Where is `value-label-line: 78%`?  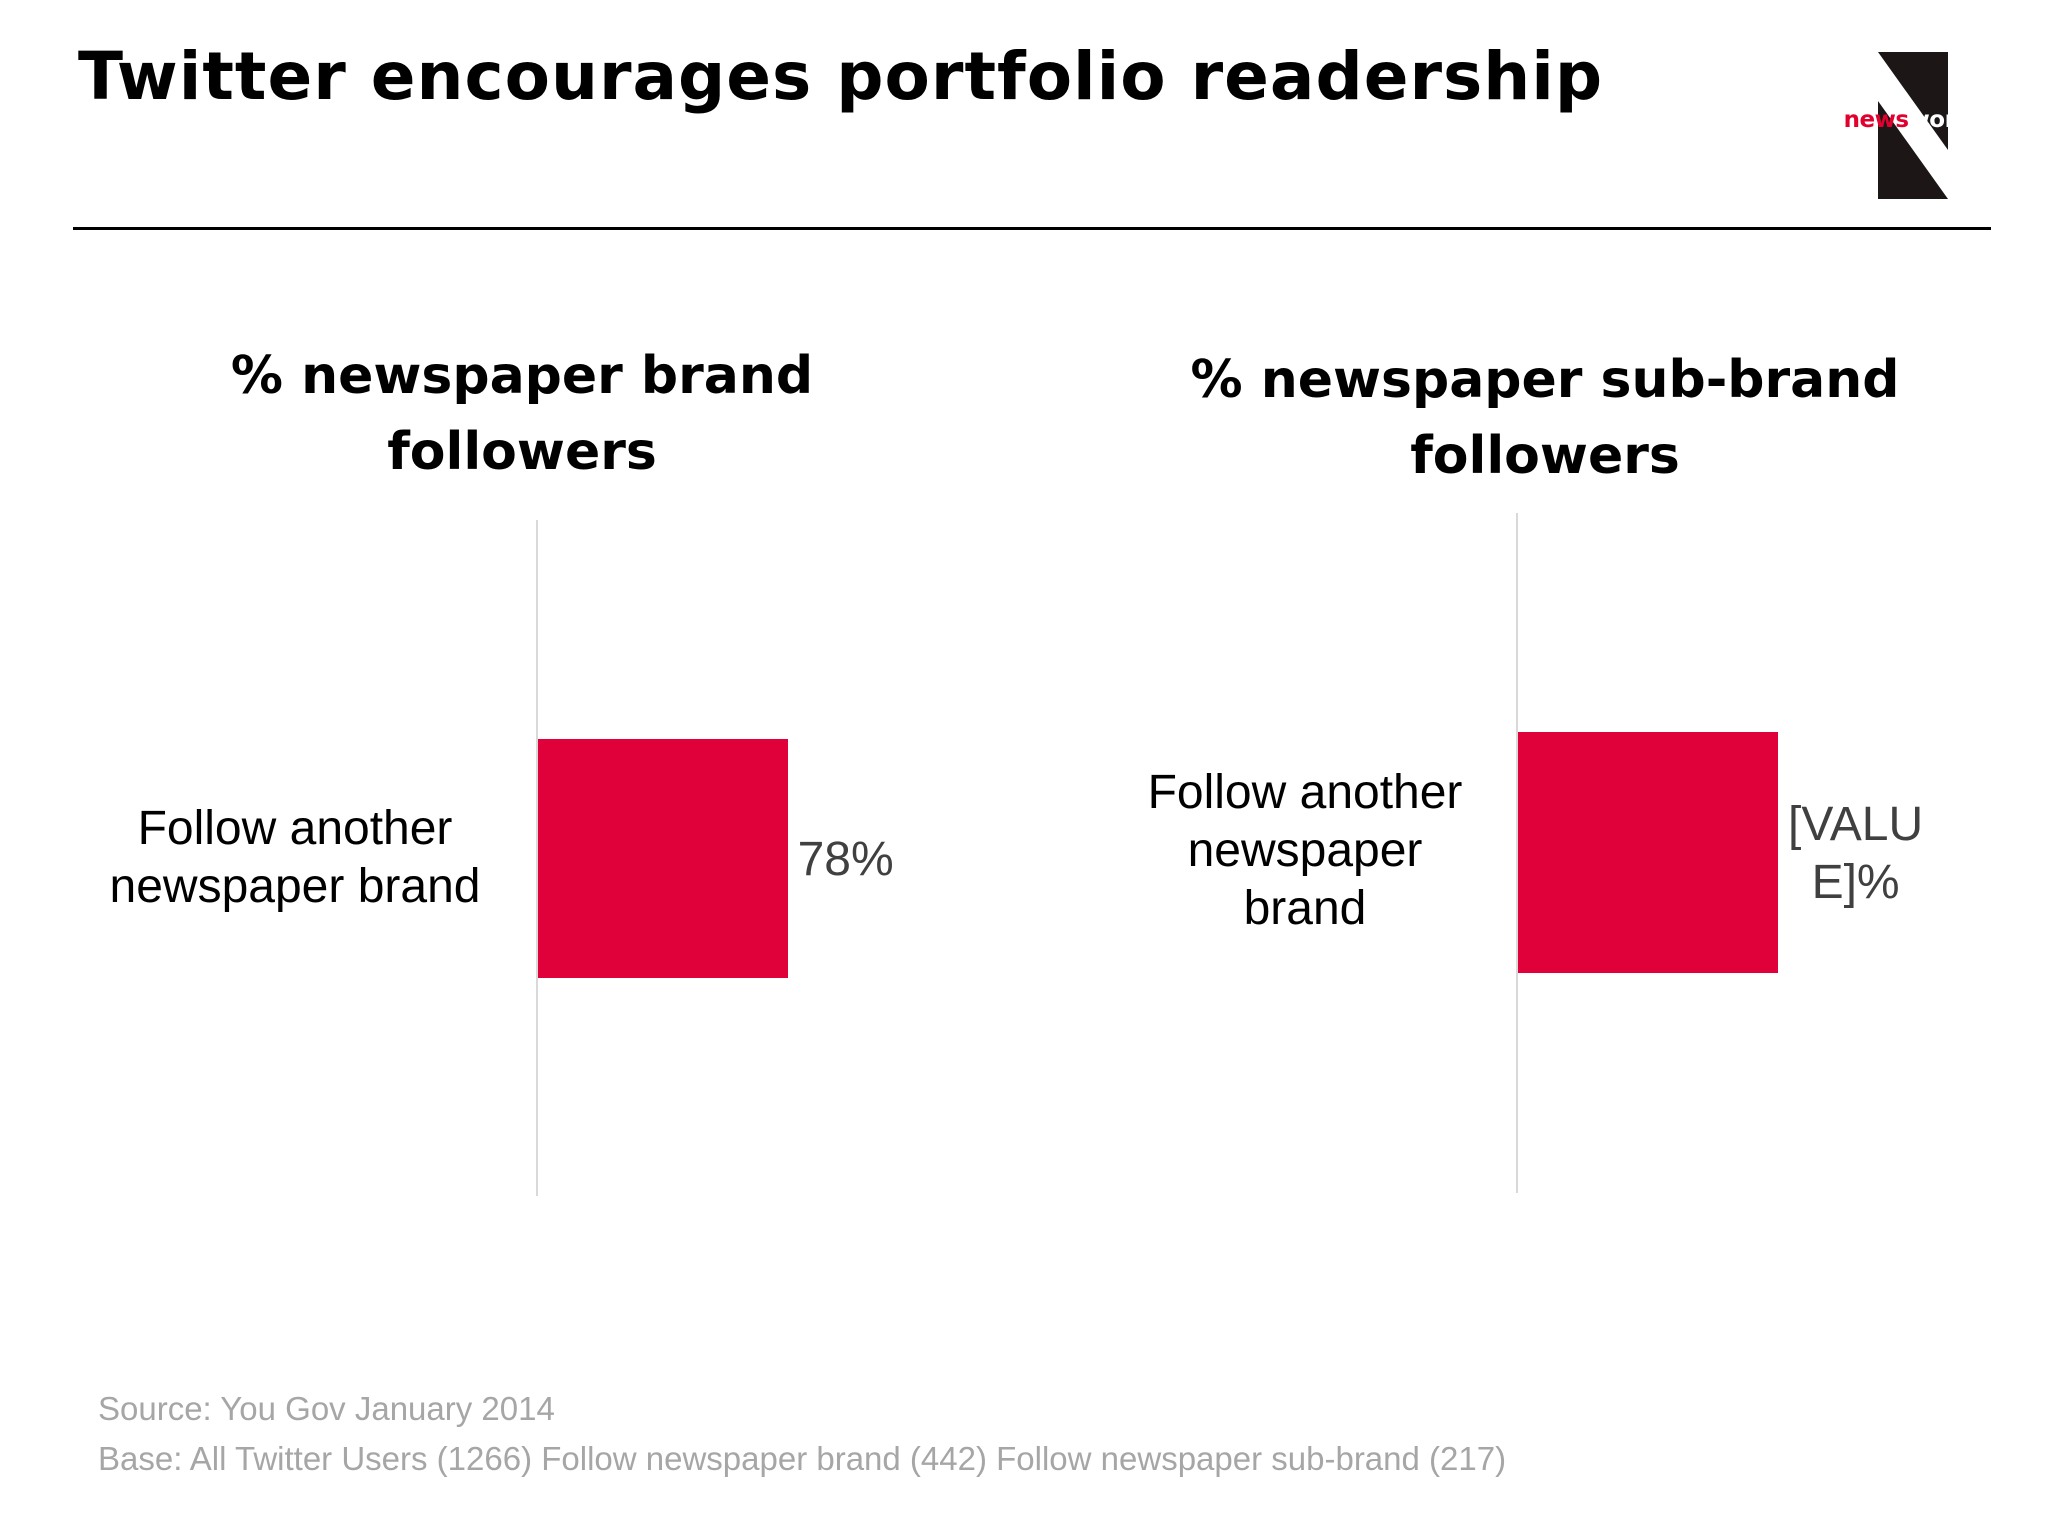 value-label-line: 78% is located at coordinates (845, 859).